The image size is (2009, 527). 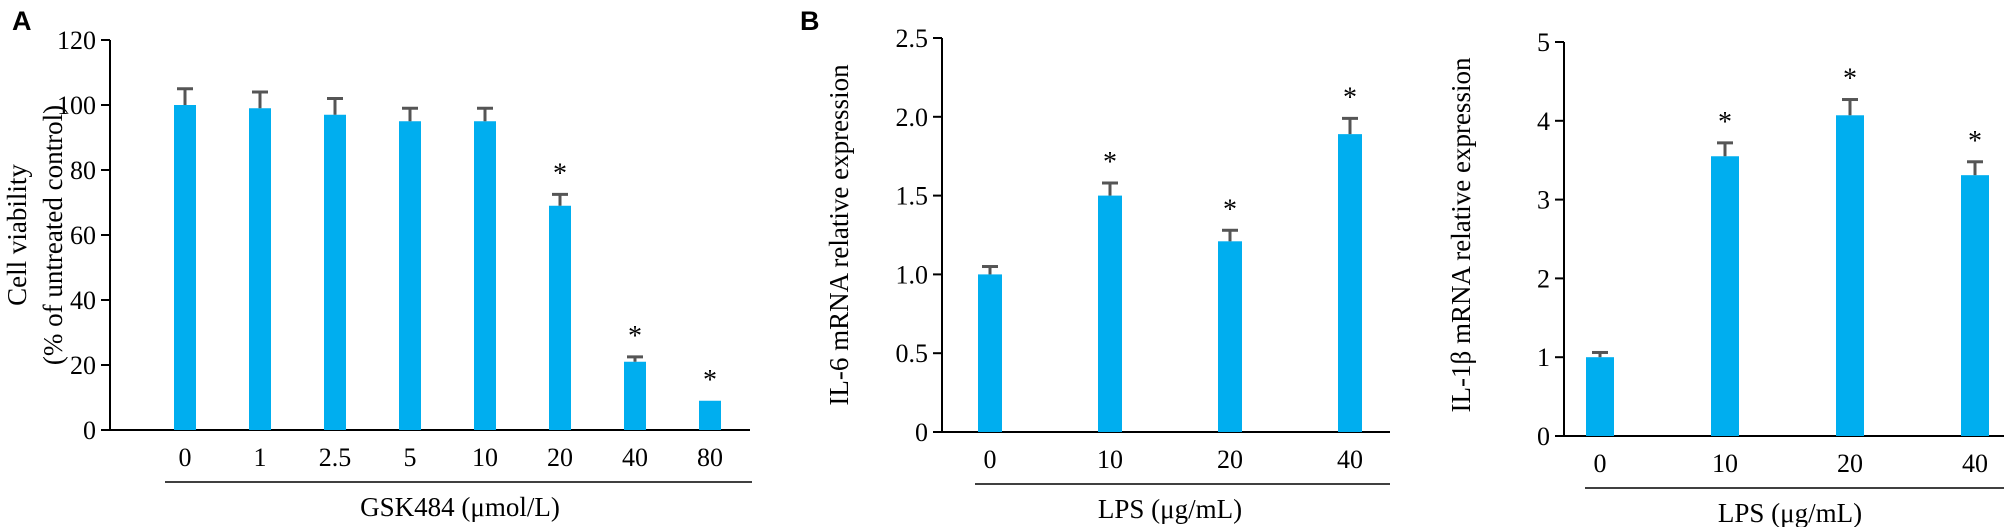 What do you see at coordinates (839, 235) in the screenshot?
I see `y-axis-title: IL-6 mRNA relative expression` at bounding box center [839, 235].